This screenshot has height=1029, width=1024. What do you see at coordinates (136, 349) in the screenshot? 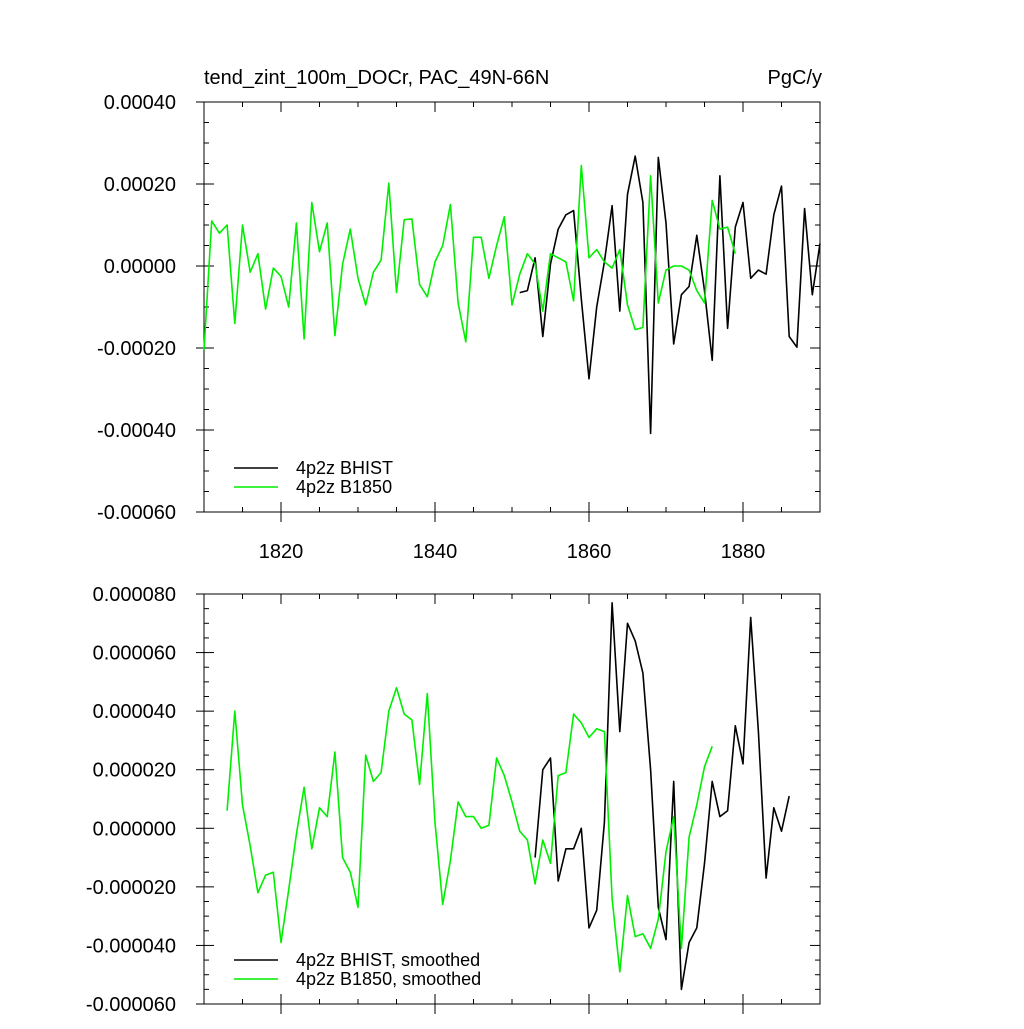
I see `top-y-tick-label: -0.00020` at bounding box center [136, 349].